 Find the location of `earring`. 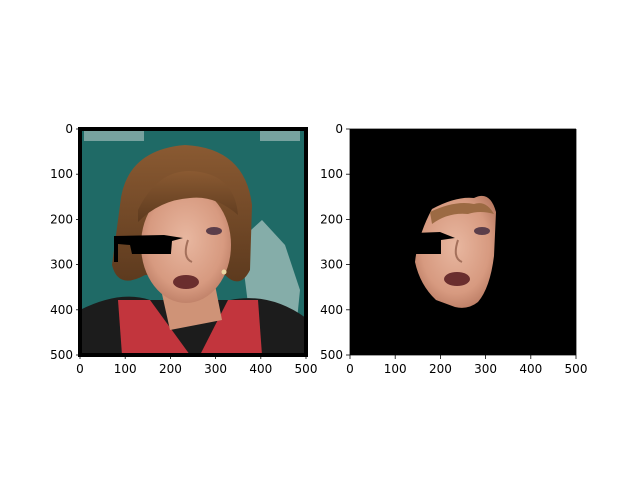

earring is located at coordinates (224, 272).